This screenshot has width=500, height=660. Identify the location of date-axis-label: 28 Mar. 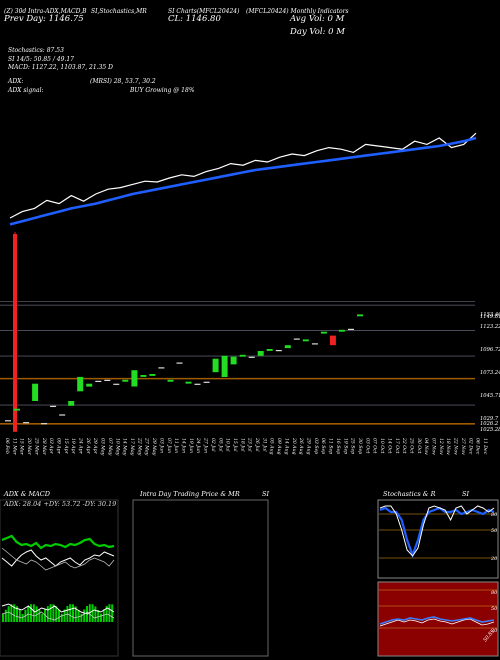
(44, 446).